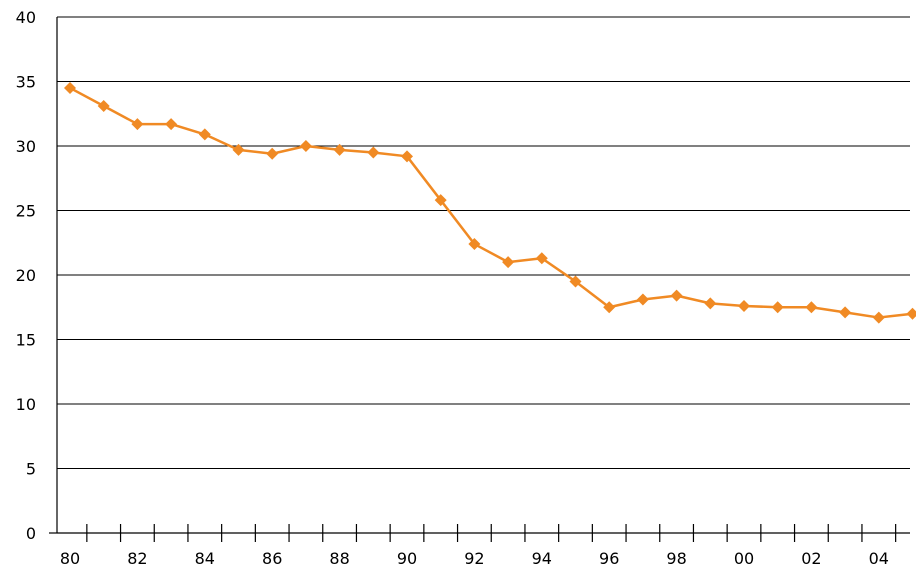 This screenshot has width=916, height=572. Describe the element at coordinates (339, 558) in the screenshot. I see `x-tick-label: 88` at that location.